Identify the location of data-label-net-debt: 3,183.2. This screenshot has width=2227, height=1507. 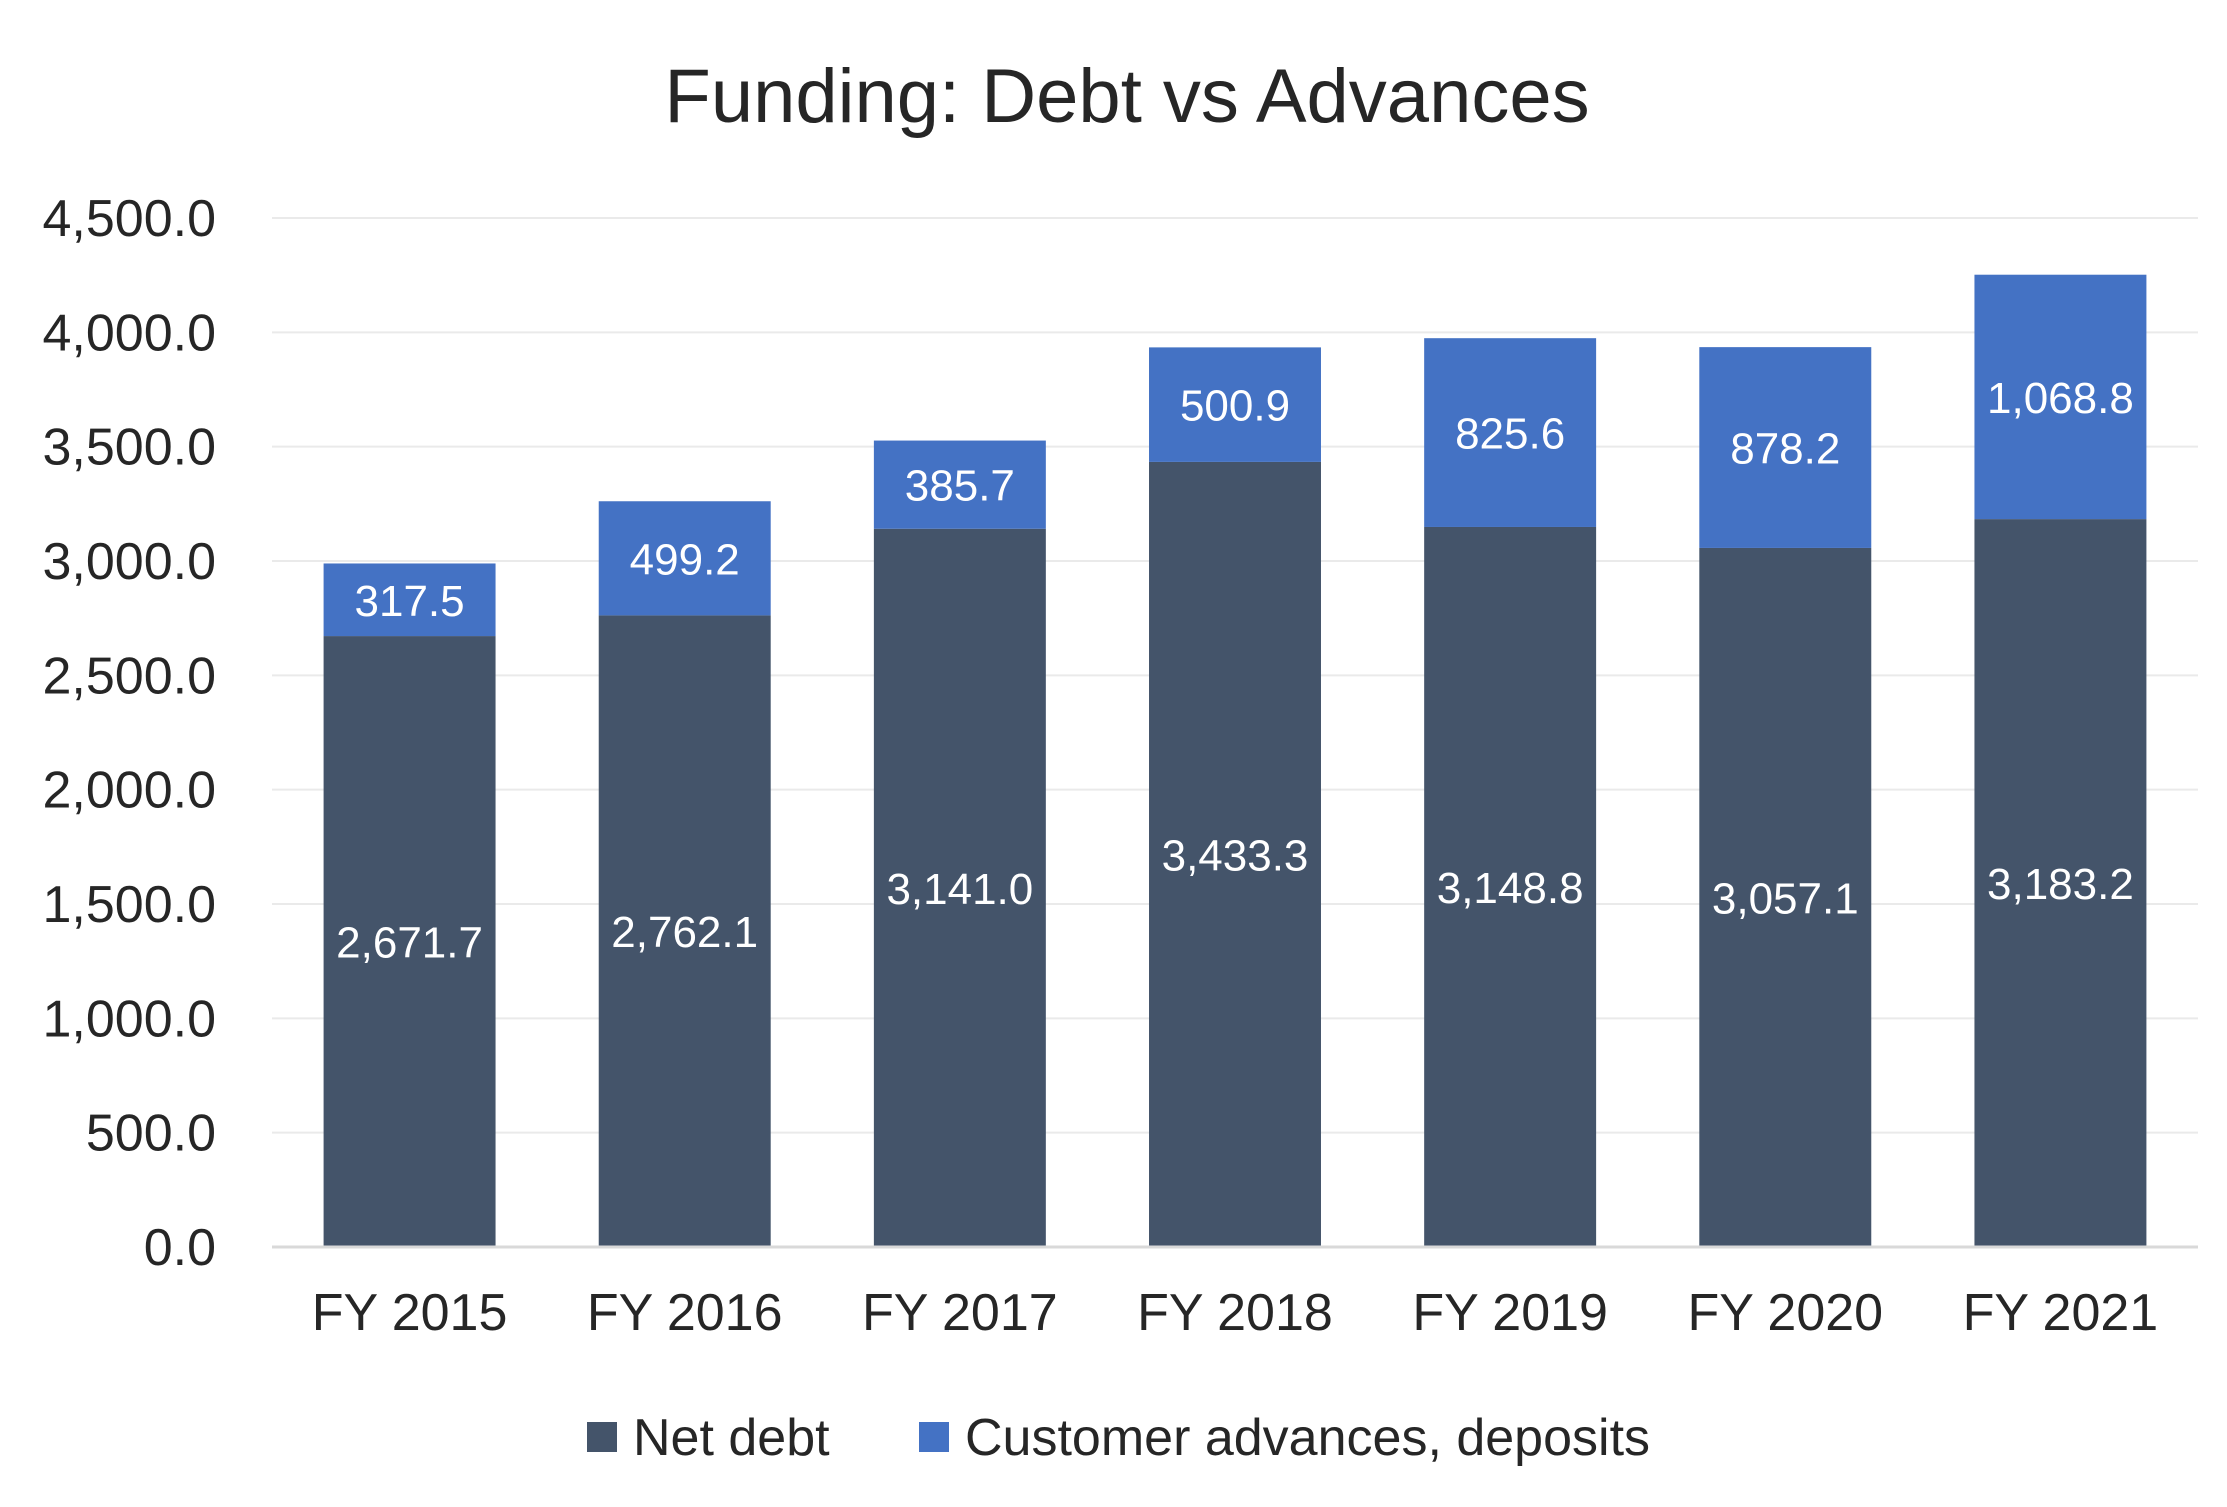
(2060, 884).